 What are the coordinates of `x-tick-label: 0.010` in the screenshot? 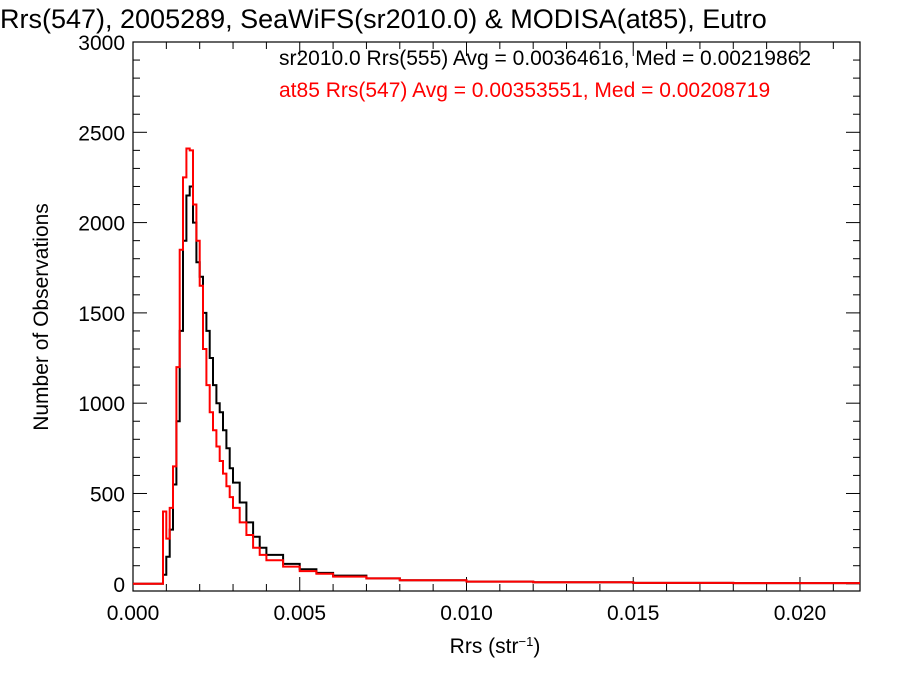 It's located at (466, 613).